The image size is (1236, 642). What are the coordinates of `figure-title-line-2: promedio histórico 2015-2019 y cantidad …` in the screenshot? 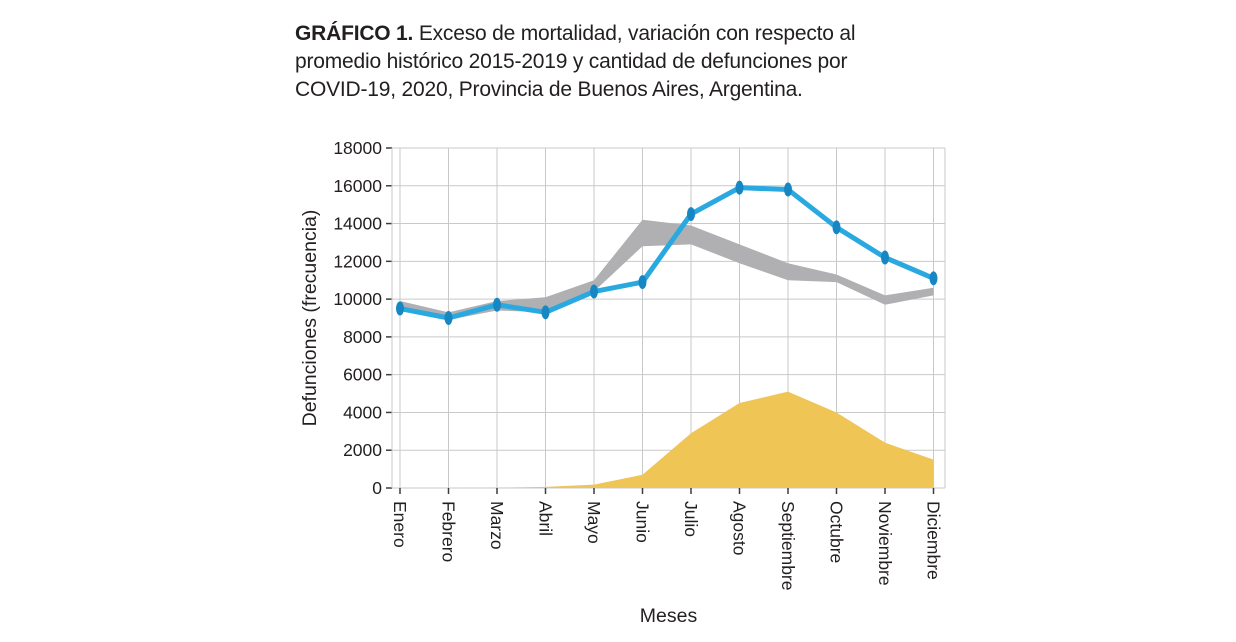 It's located at (571, 61).